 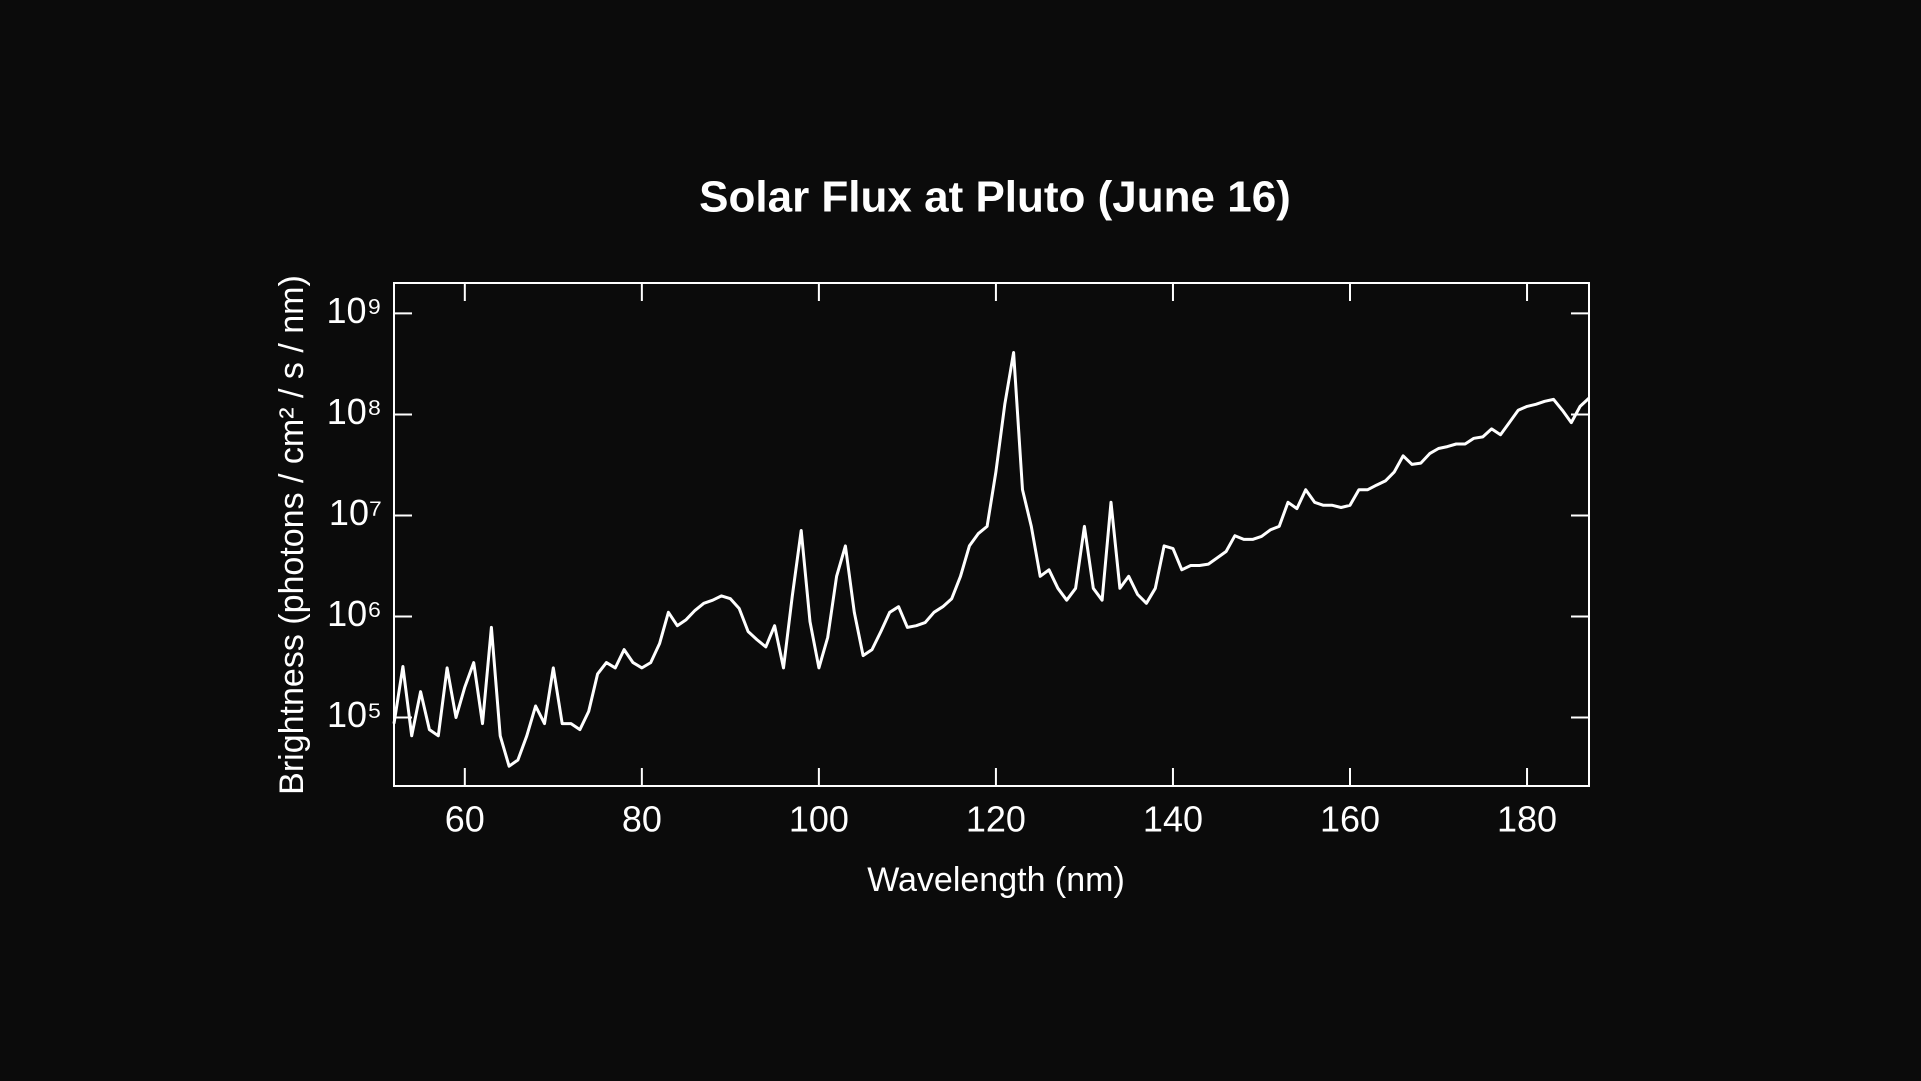 What do you see at coordinates (995, 197) in the screenshot?
I see `chart-title: Solar Flux at Pluto (June 16)` at bounding box center [995, 197].